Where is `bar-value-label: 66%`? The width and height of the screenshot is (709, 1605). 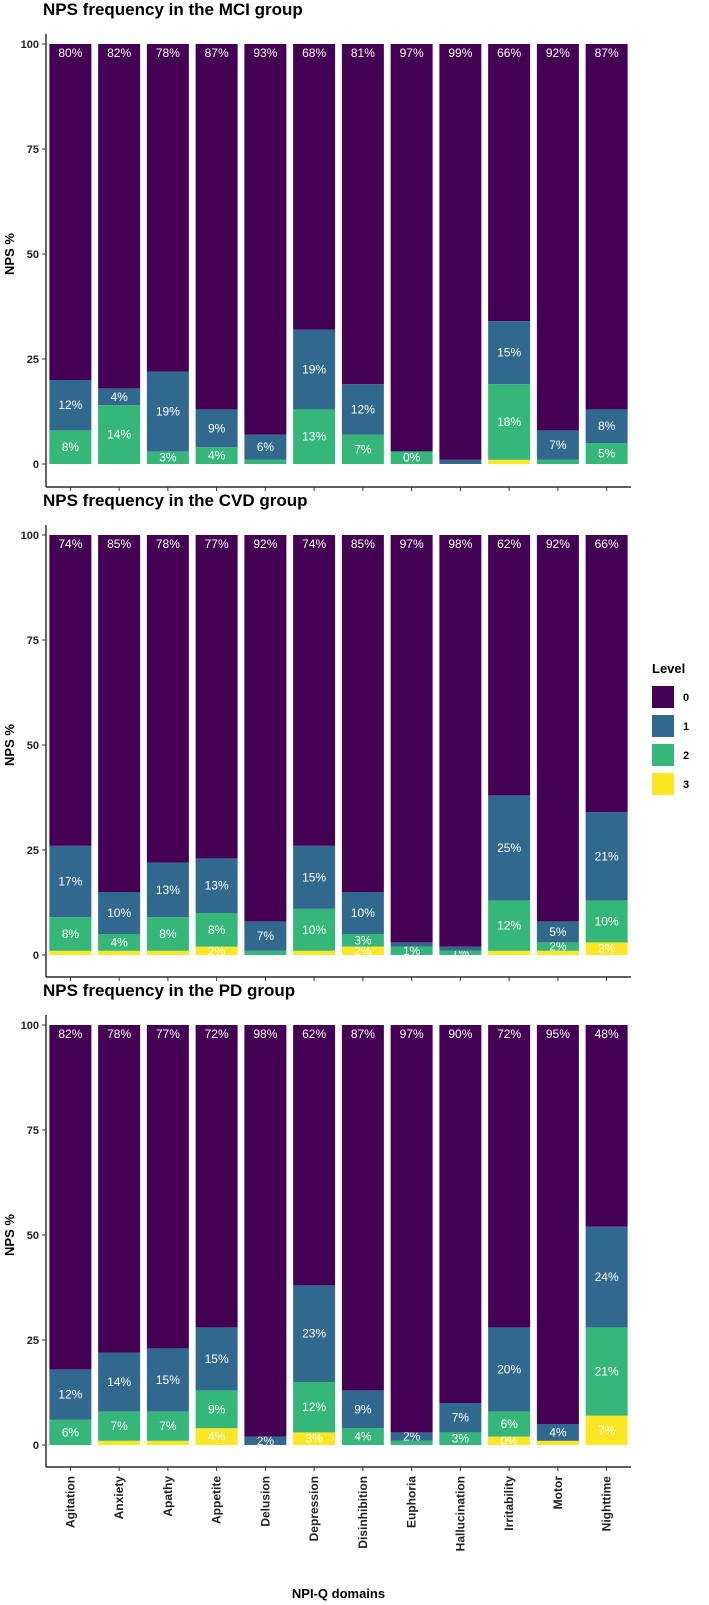
bar-value-label: 66% is located at coordinates (509, 53).